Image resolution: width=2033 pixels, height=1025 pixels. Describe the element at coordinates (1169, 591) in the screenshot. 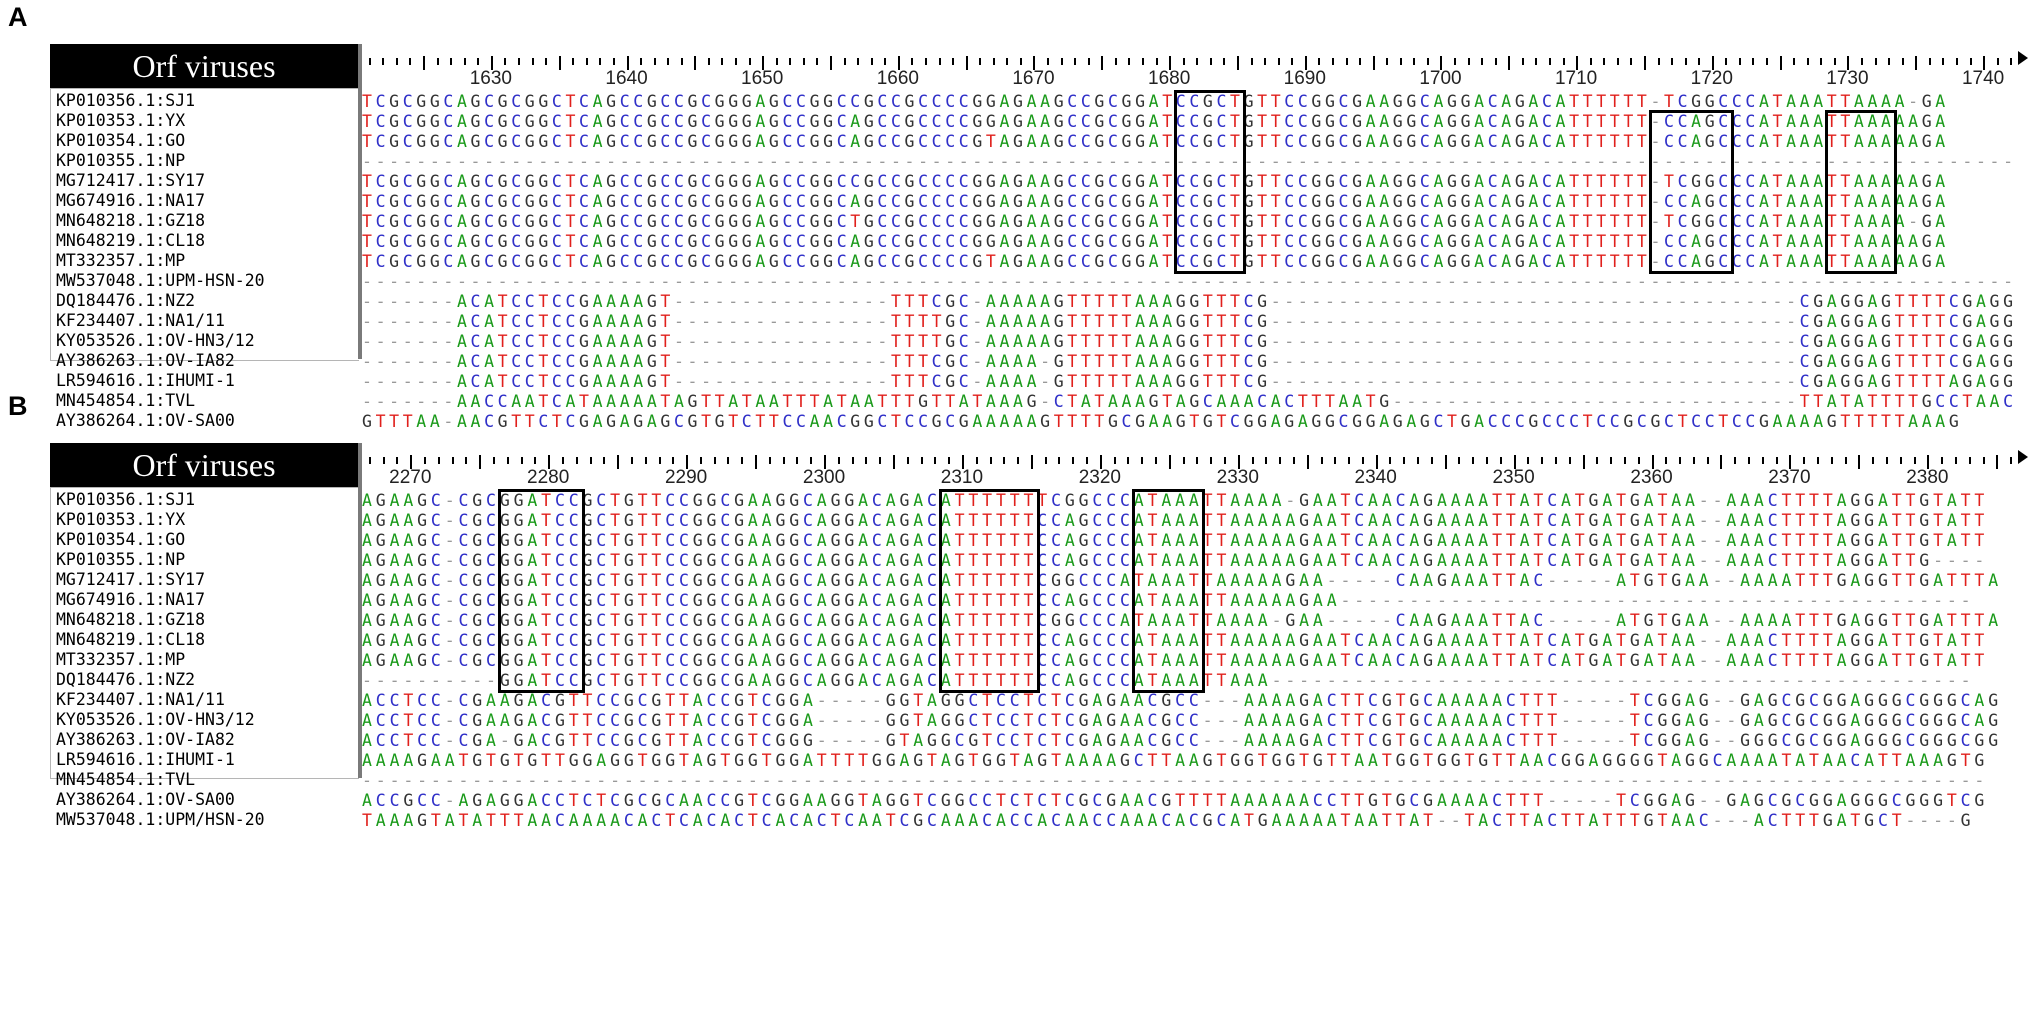

I see `motif-highlight-box` at that location.